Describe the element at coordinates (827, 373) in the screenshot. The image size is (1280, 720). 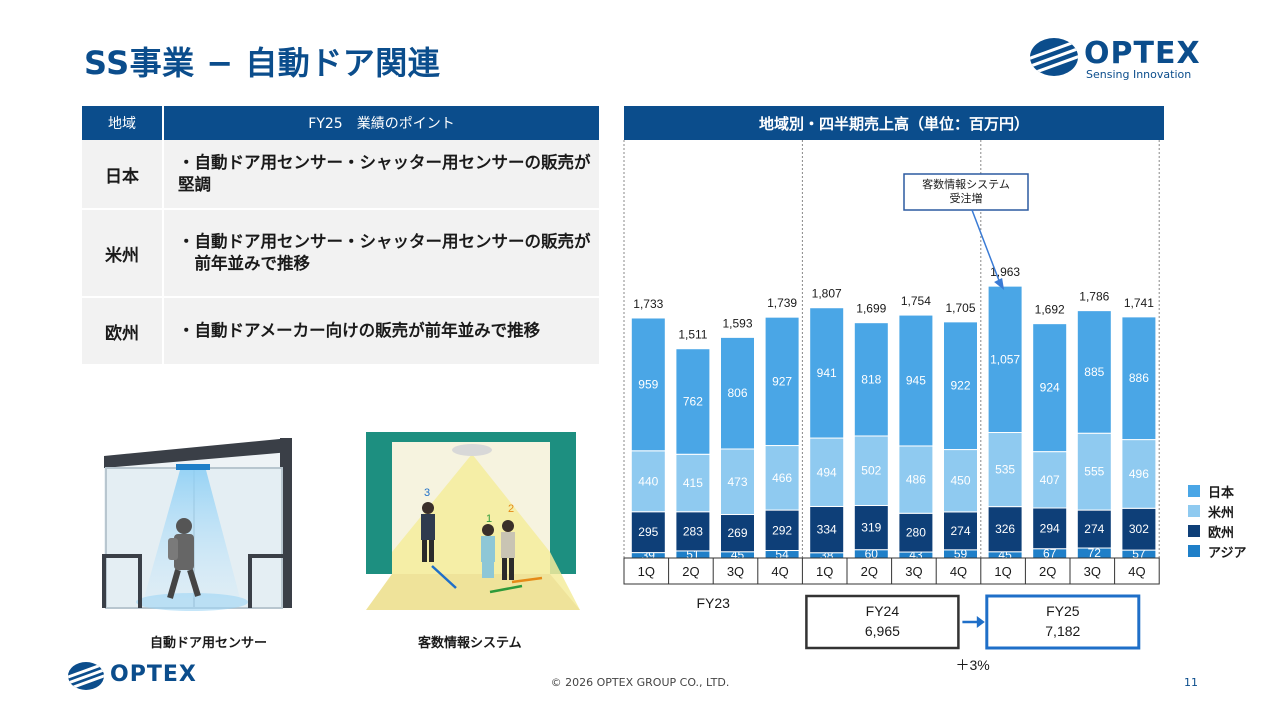
I see `data-label: 941` at that location.